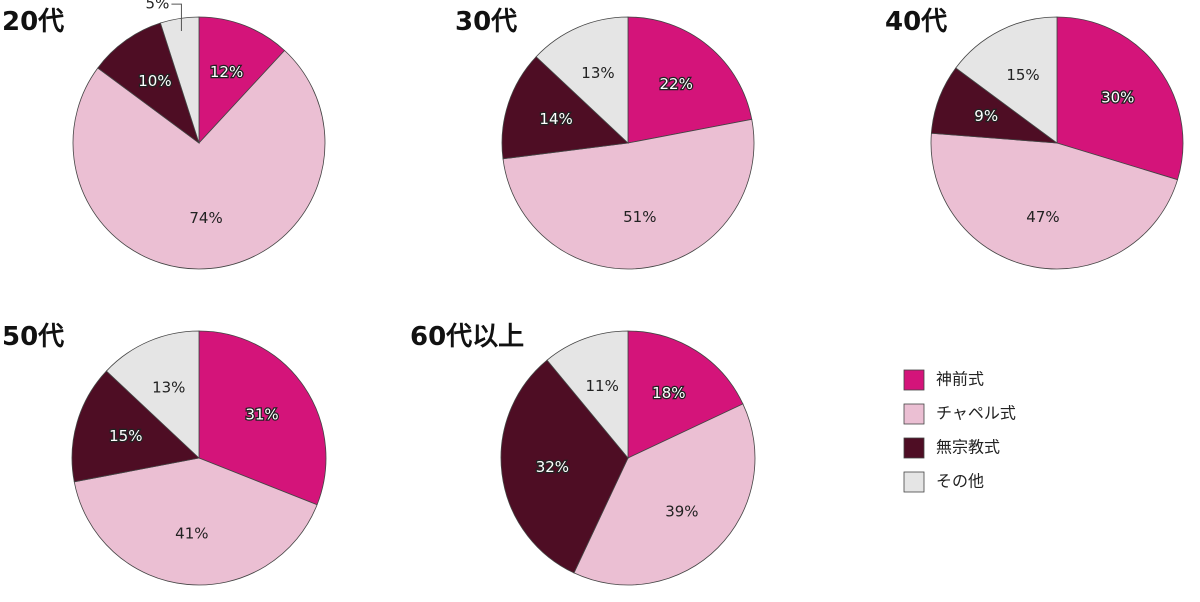 The width and height of the screenshot is (1200, 602). What do you see at coordinates (158, 6) in the screenshot?
I see `data-label: 5%` at bounding box center [158, 6].